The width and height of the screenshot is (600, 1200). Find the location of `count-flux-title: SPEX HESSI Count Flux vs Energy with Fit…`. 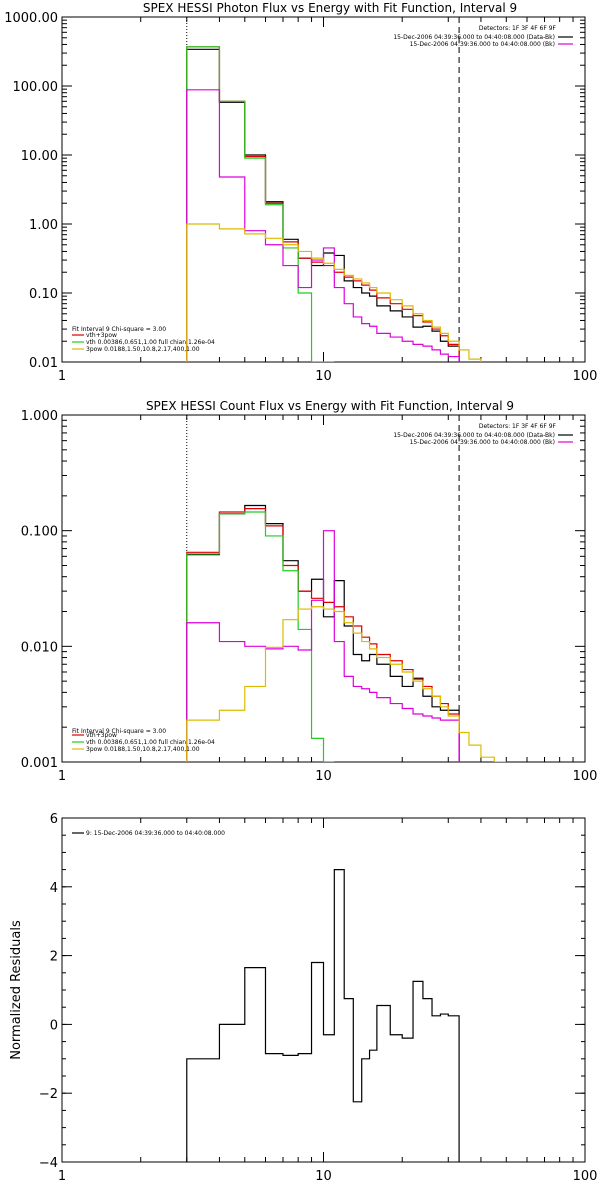

count-flux-title: SPEX HESSI Count Flux vs Energy with Fit… is located at coordinates (330, 406).